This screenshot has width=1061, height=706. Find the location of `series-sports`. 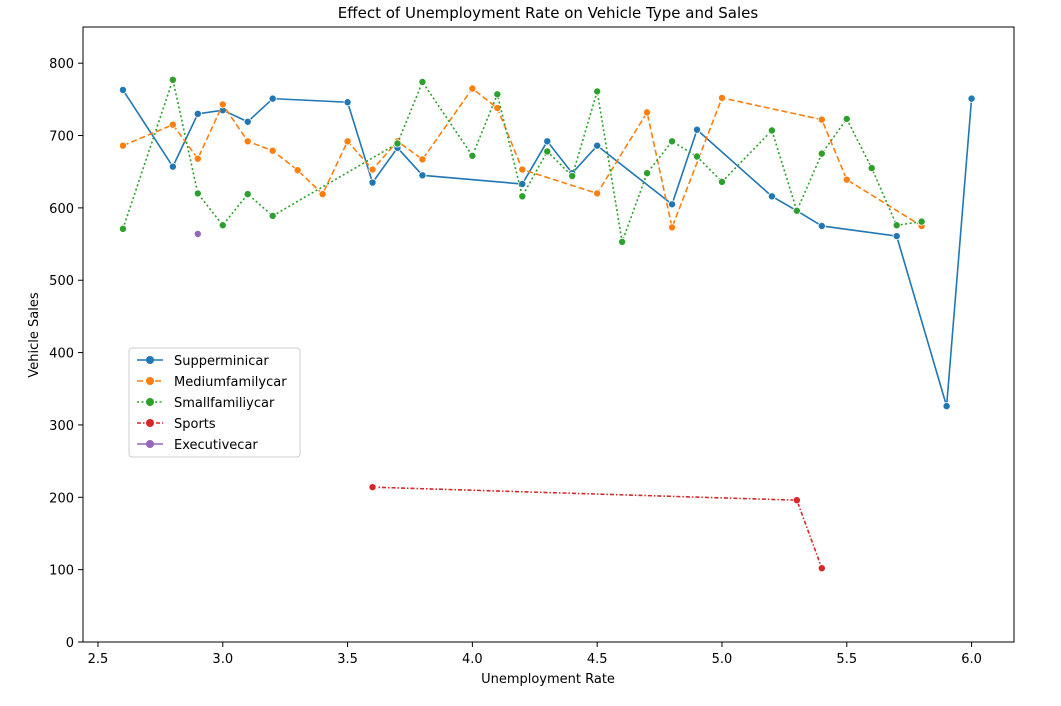

series-sports is located at coordinates (597, 528).